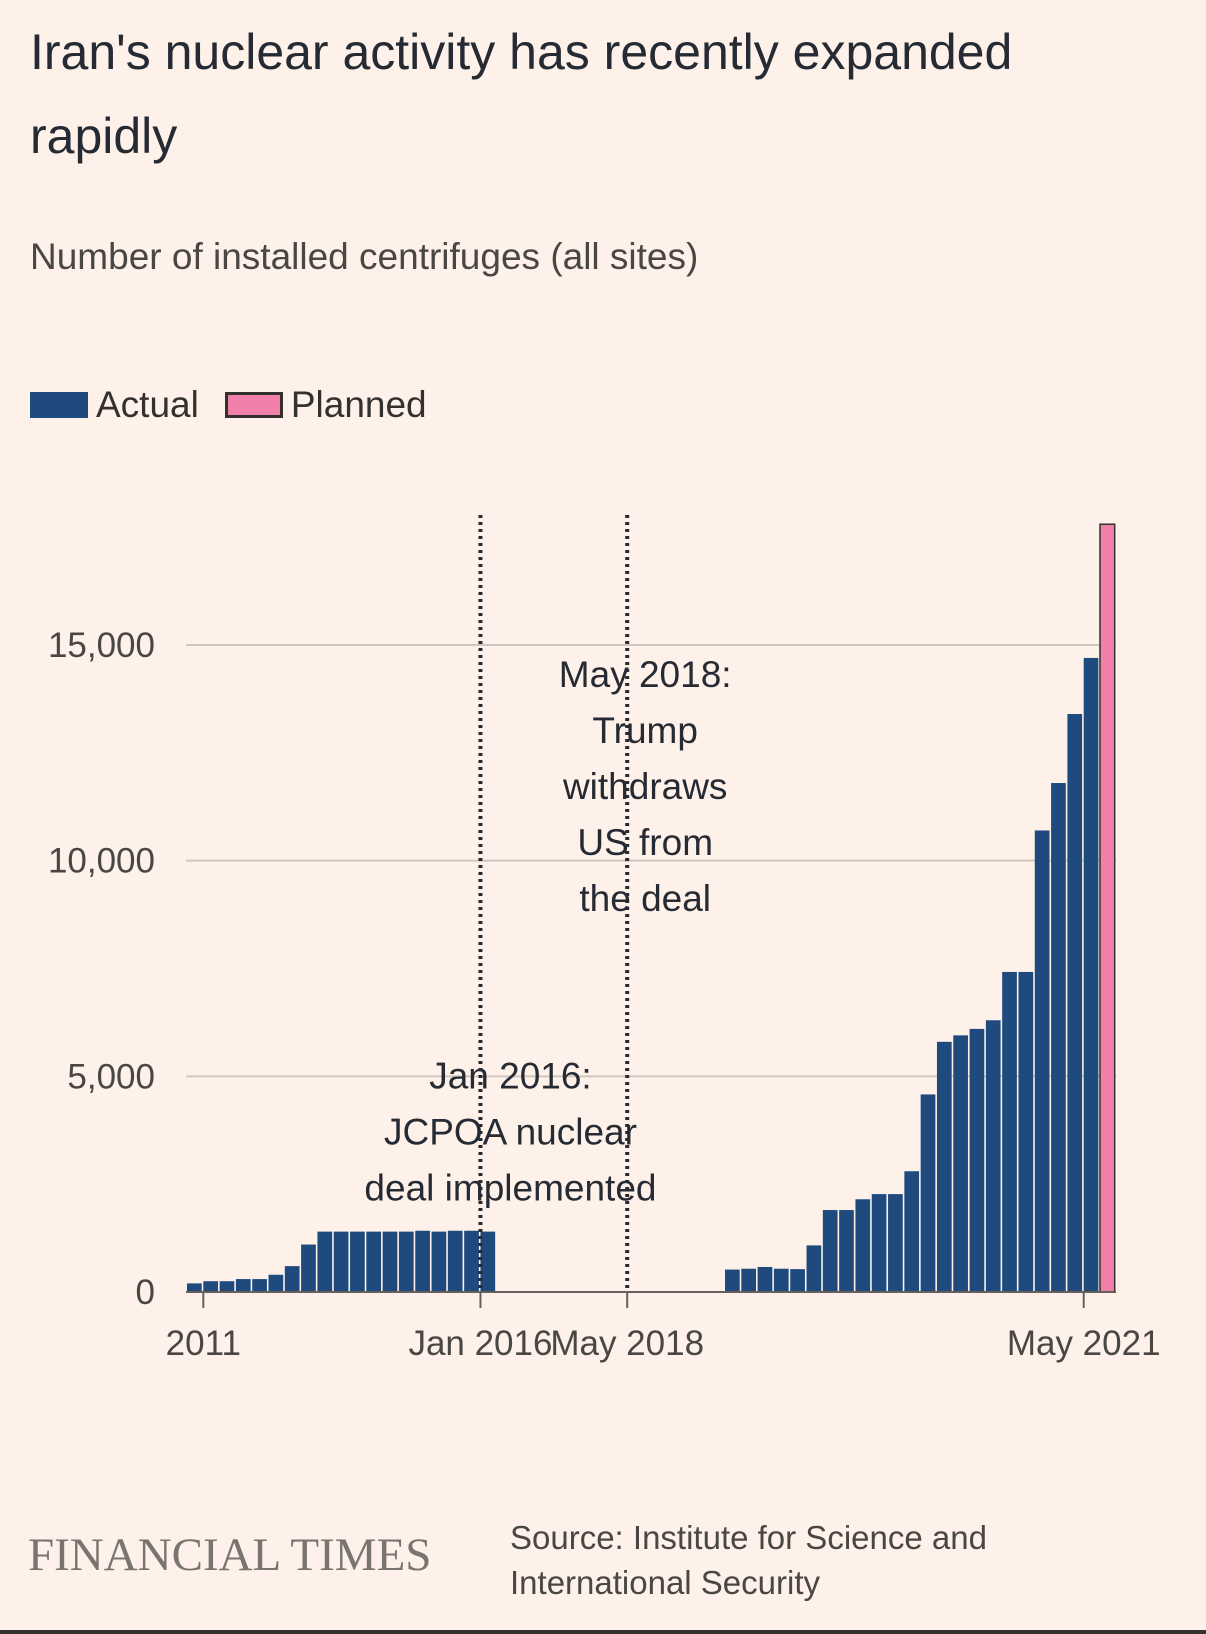  What do you see at coordinates (665, 1582) in the screenshot?
I see `source-line-2: International Security` at bounding box center [665, 1582].